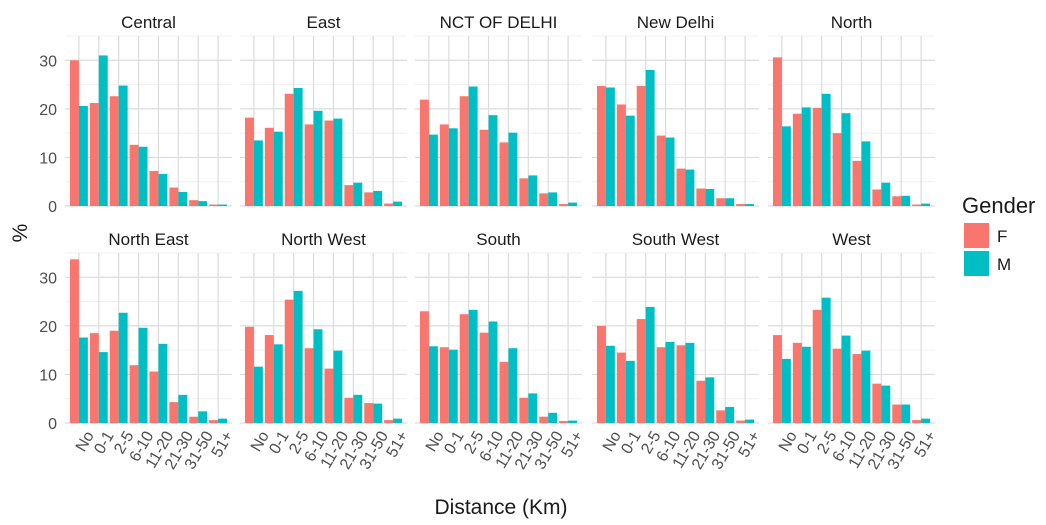 This screenshot has height=525, width=1046. I want to click on facet-title: New Delhi, so click(675, 22).